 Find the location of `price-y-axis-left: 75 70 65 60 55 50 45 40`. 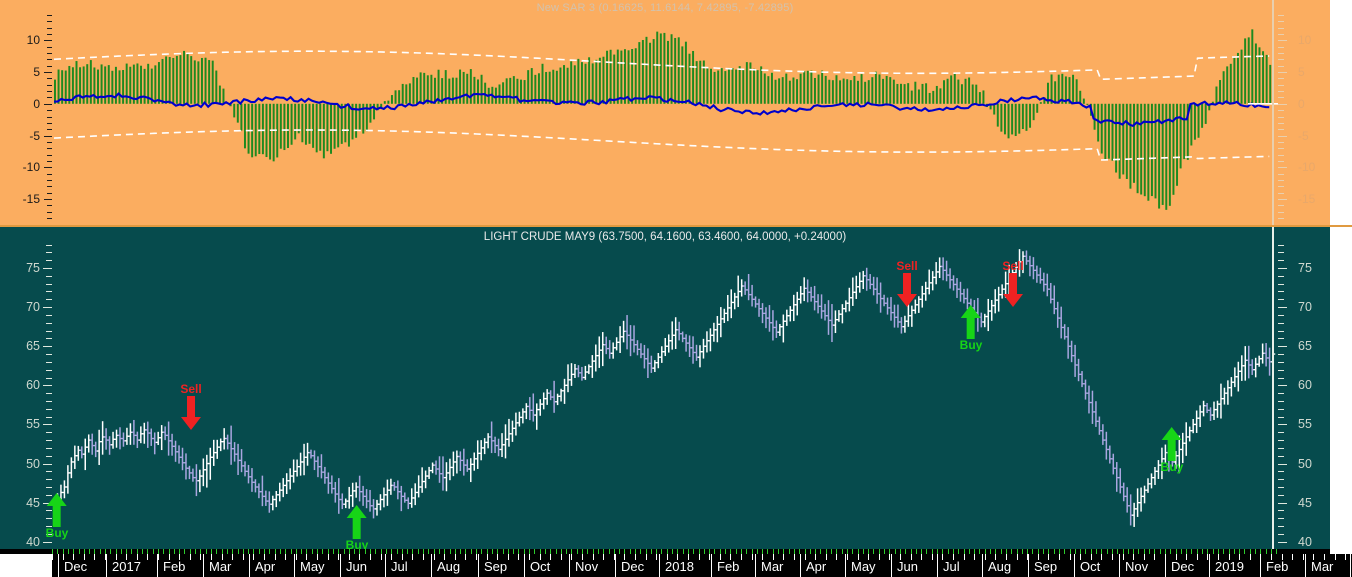

price-y-axis-left: 75 70 65 60 55 50 45 40 is located at coordinates (26, 390).